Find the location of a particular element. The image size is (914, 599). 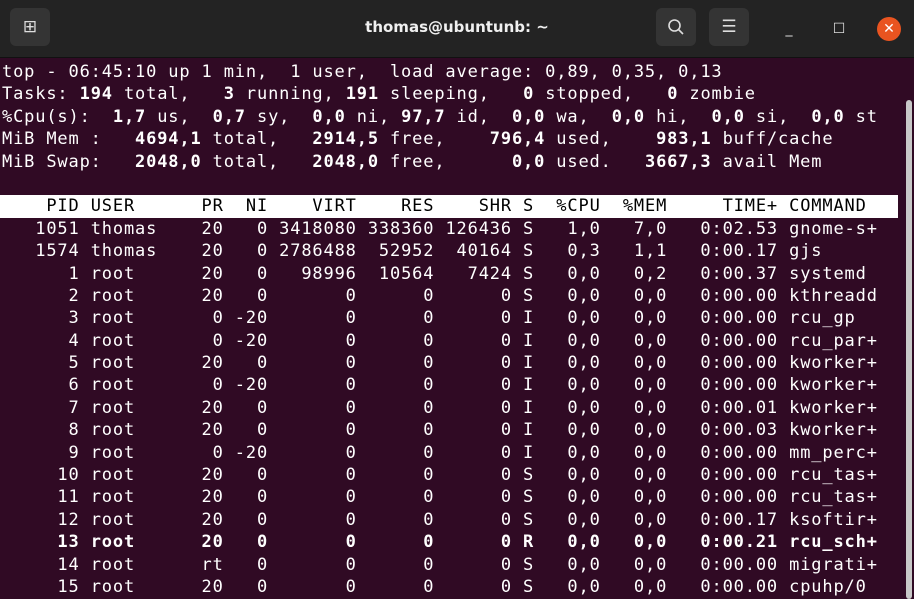

summary-segment: 3667,3 is located at coordinates (678, 161).